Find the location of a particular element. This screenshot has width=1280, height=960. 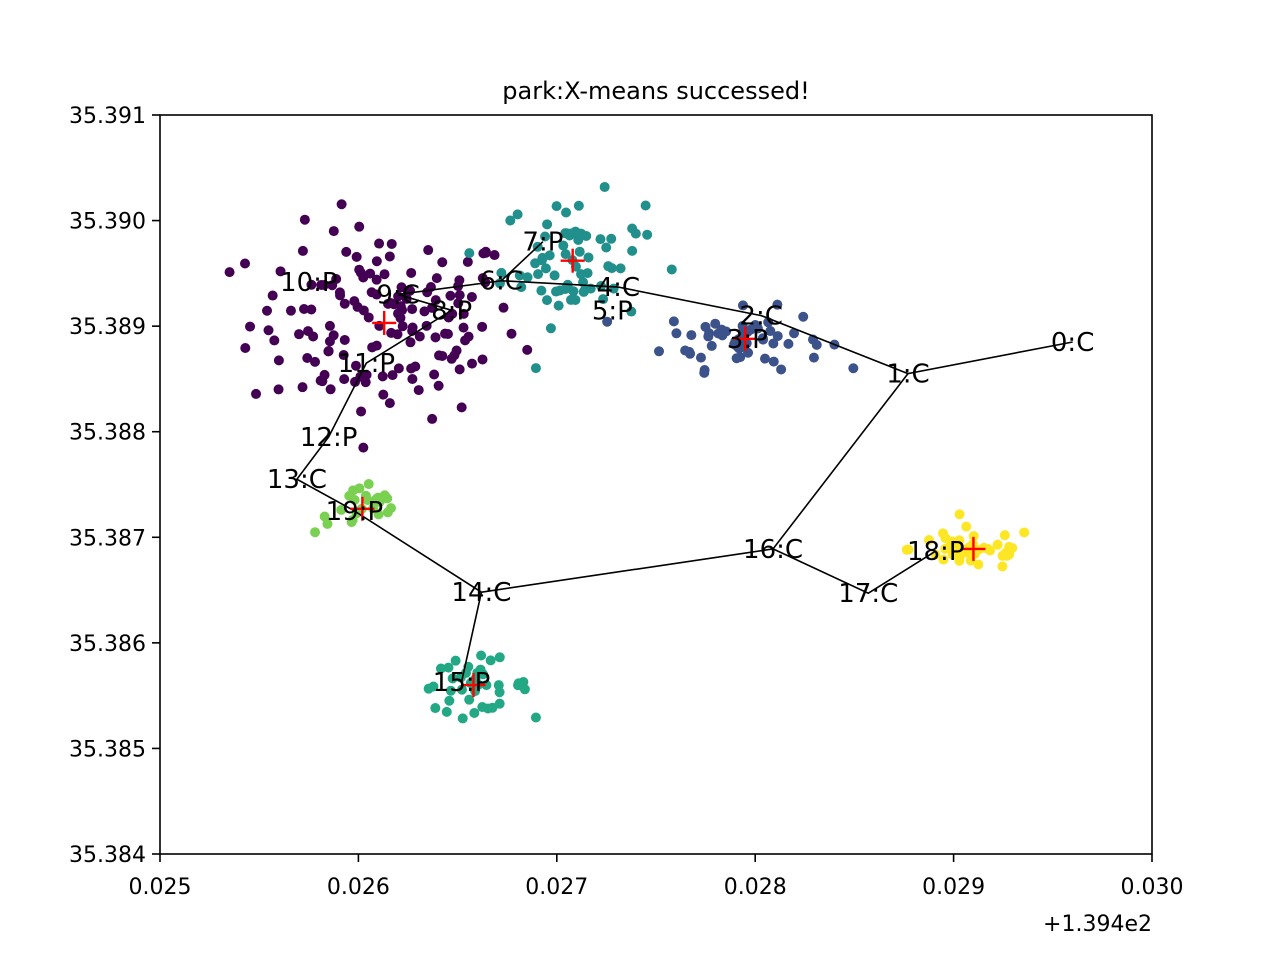

node-label-11: 11:P is located at coordinates (367, 364).